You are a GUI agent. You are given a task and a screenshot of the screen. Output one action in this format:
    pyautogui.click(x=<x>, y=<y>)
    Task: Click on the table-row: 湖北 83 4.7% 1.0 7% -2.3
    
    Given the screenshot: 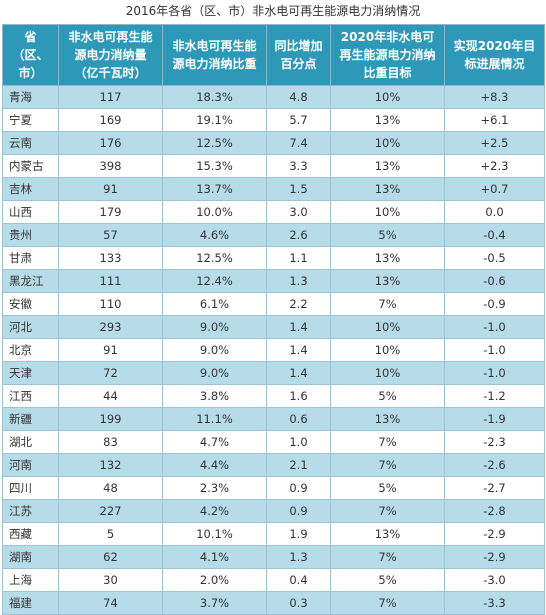 What is the action you would take?
    pyautogui.click(x=273, y=442)
    